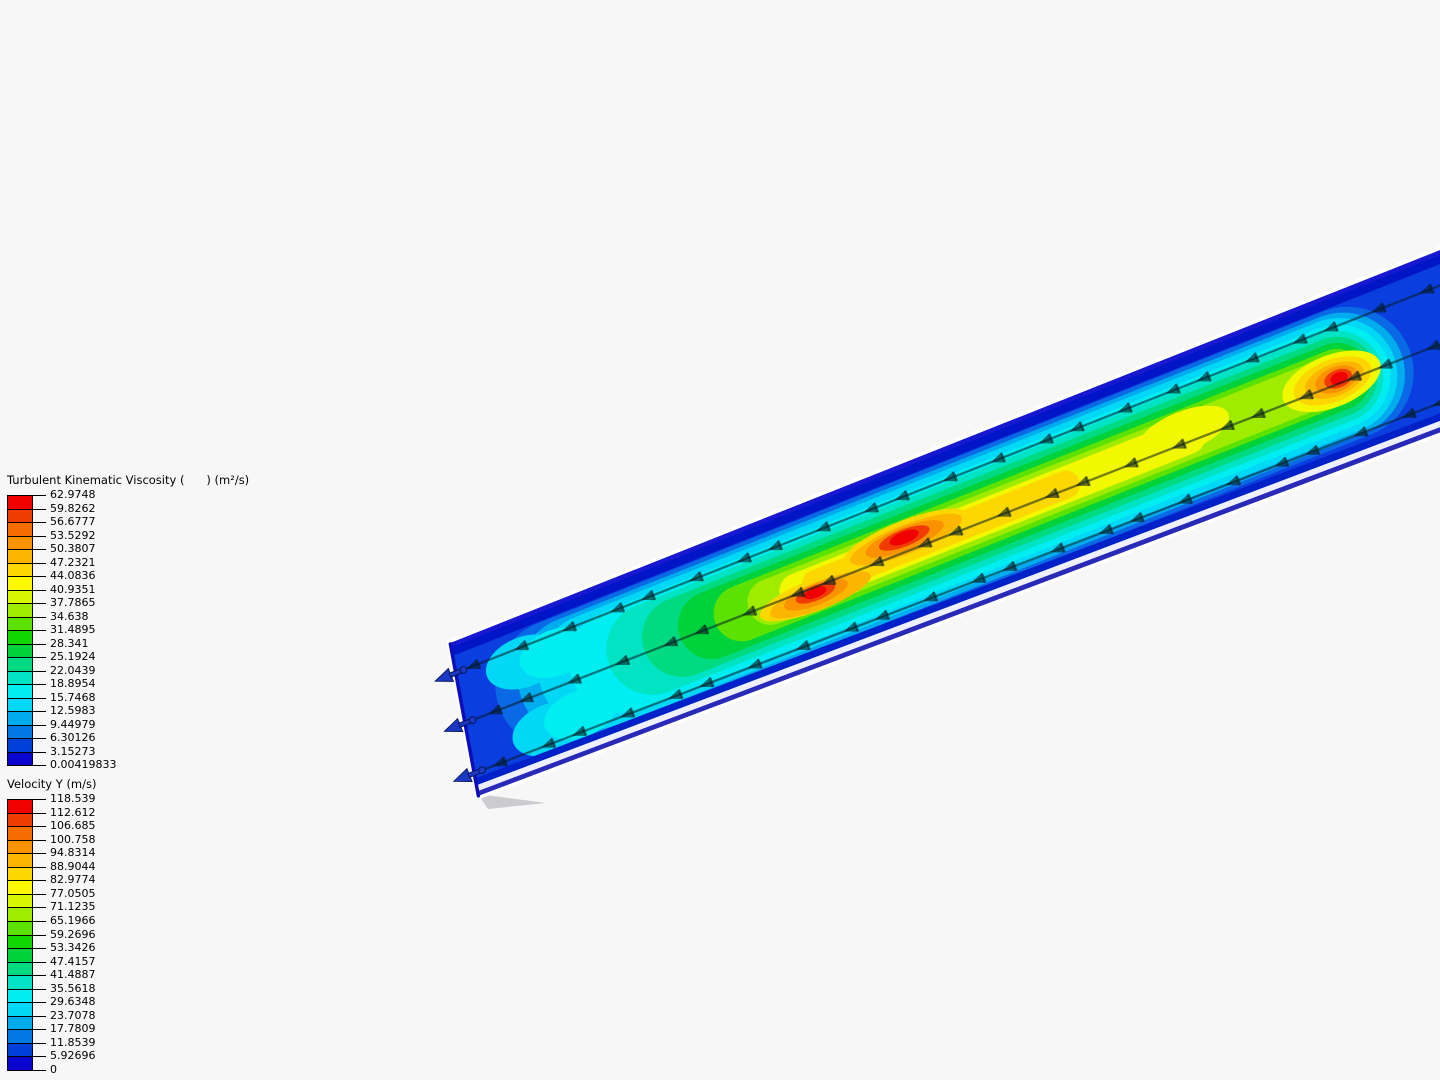 This screenshot has height=1080, width=1440. Describe the element at coordinates (73, 907) in the screenshot. I see `legend-tick-label: 71.1235` at that location.